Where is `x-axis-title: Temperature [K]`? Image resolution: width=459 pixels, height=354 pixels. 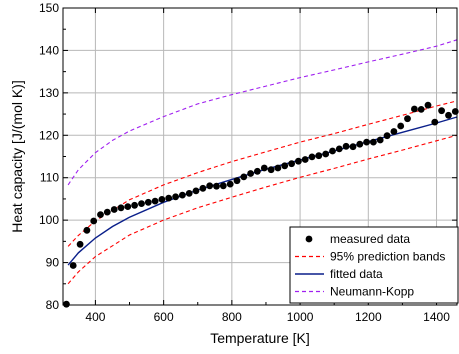
x-axis-title: Temperature [K] is located at coordinates (260, 338).